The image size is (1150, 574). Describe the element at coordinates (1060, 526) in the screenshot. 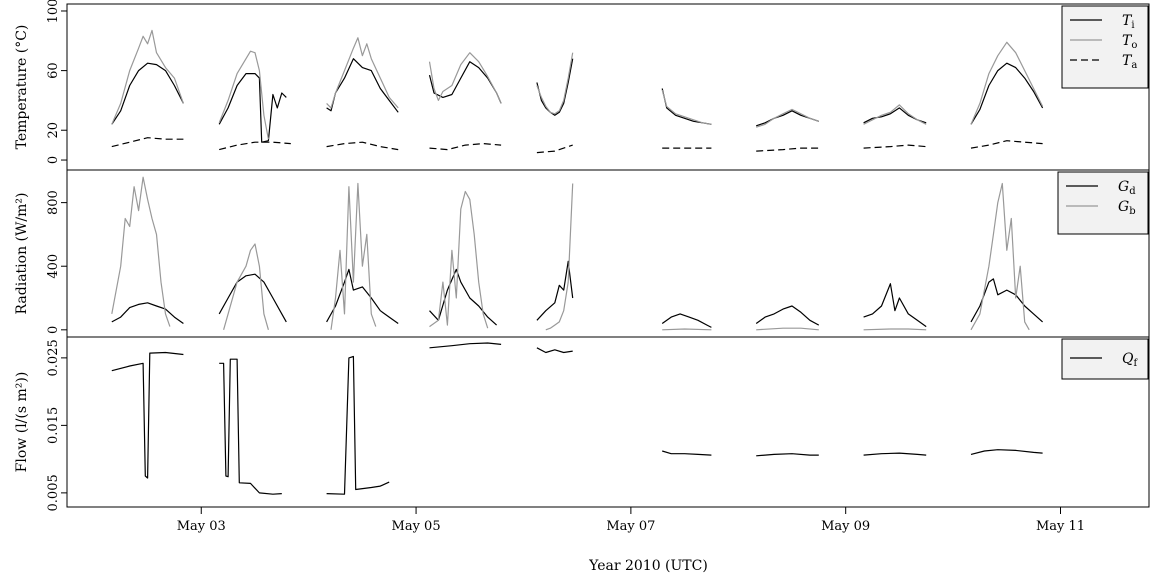

I see `x-tick-label: May 11` at that location.